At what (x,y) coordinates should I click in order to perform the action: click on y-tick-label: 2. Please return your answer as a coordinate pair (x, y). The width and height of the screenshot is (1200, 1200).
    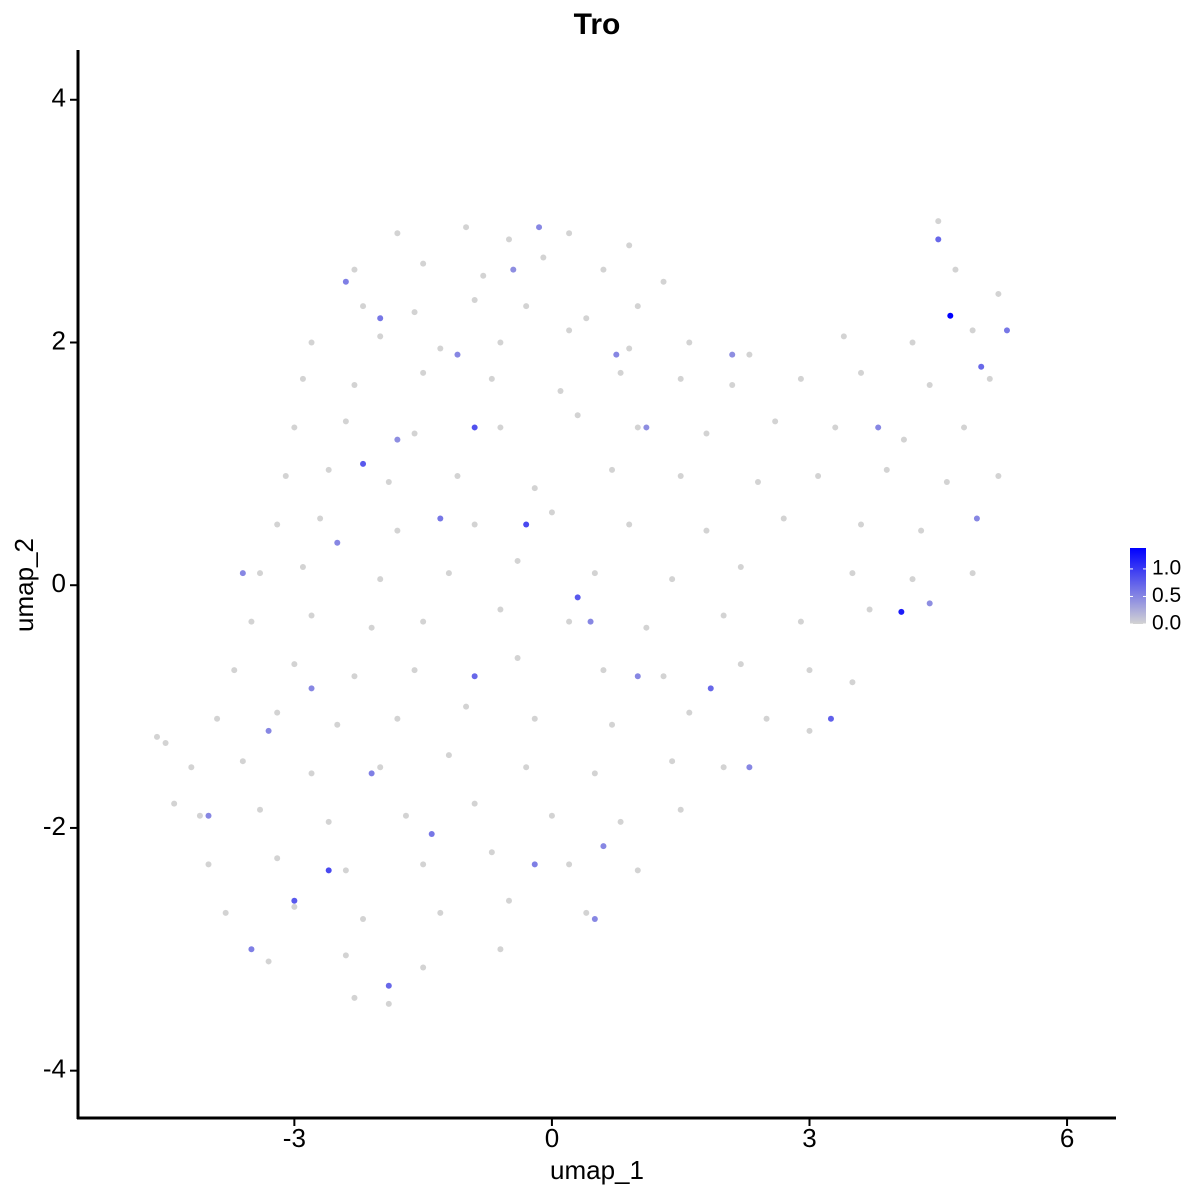
    Looking at the image, I should click on (59, 340).